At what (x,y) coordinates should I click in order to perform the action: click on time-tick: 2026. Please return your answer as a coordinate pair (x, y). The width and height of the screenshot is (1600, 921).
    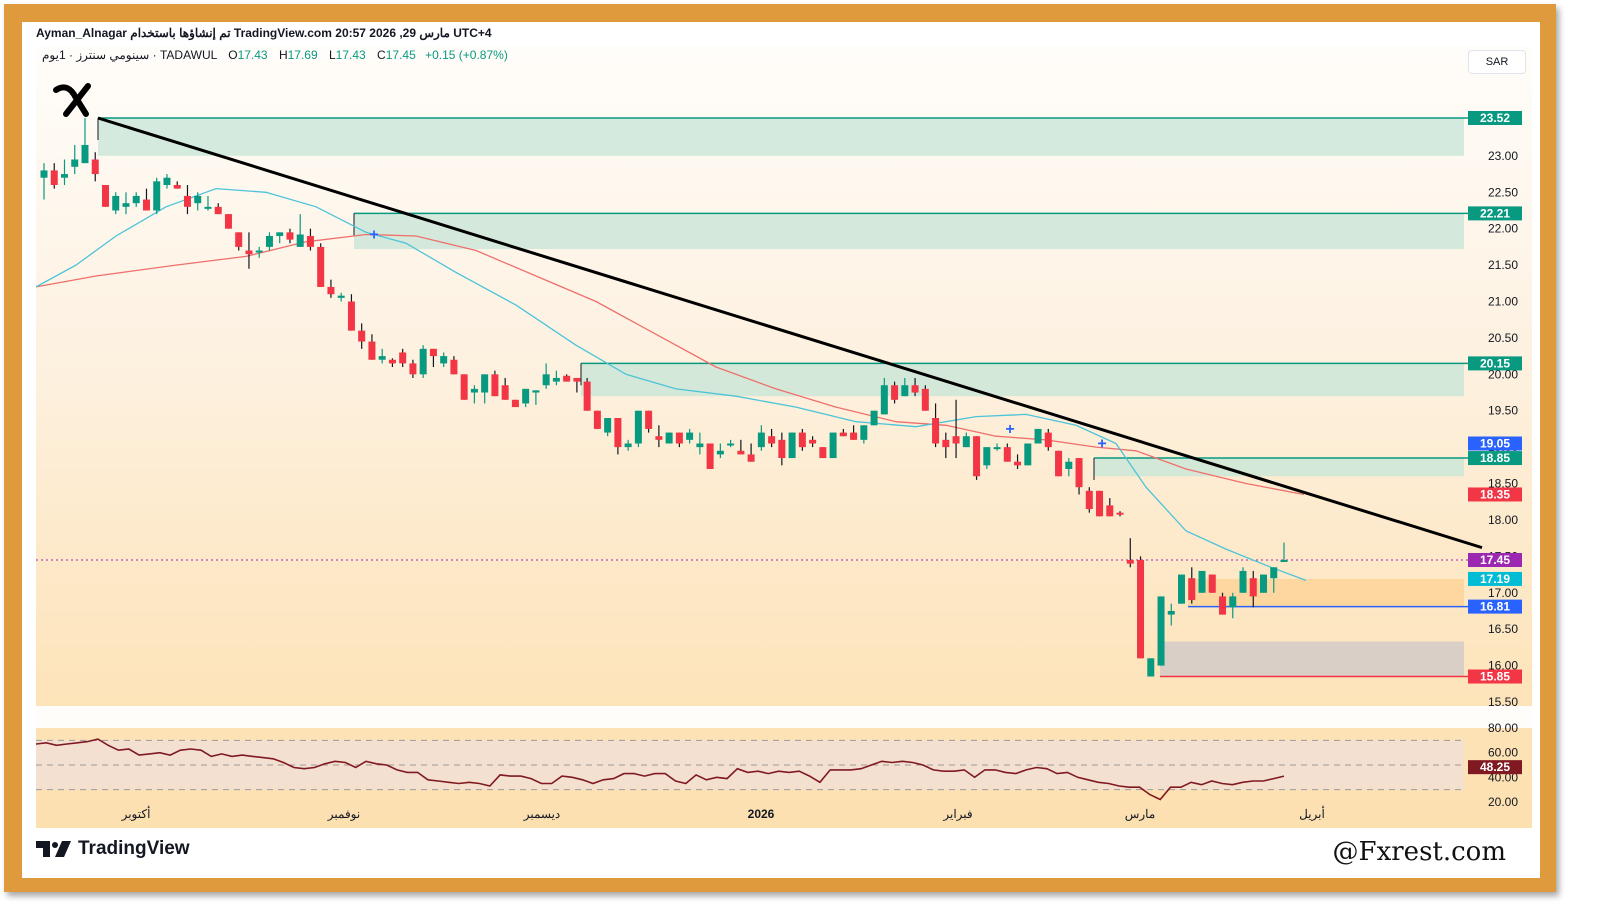
    Looking at the image, I should click on (761, 814).